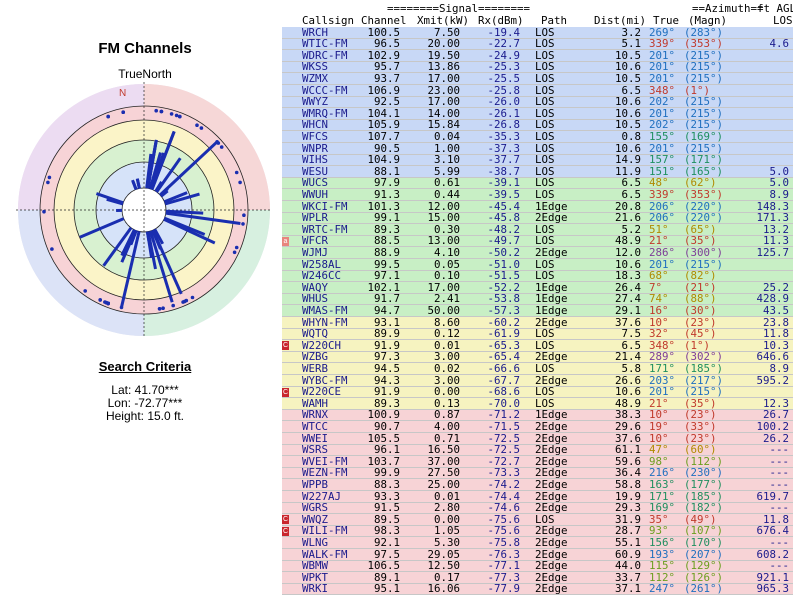  I want to click on magn-azimuth-cell: (33°), so click(700, 427).